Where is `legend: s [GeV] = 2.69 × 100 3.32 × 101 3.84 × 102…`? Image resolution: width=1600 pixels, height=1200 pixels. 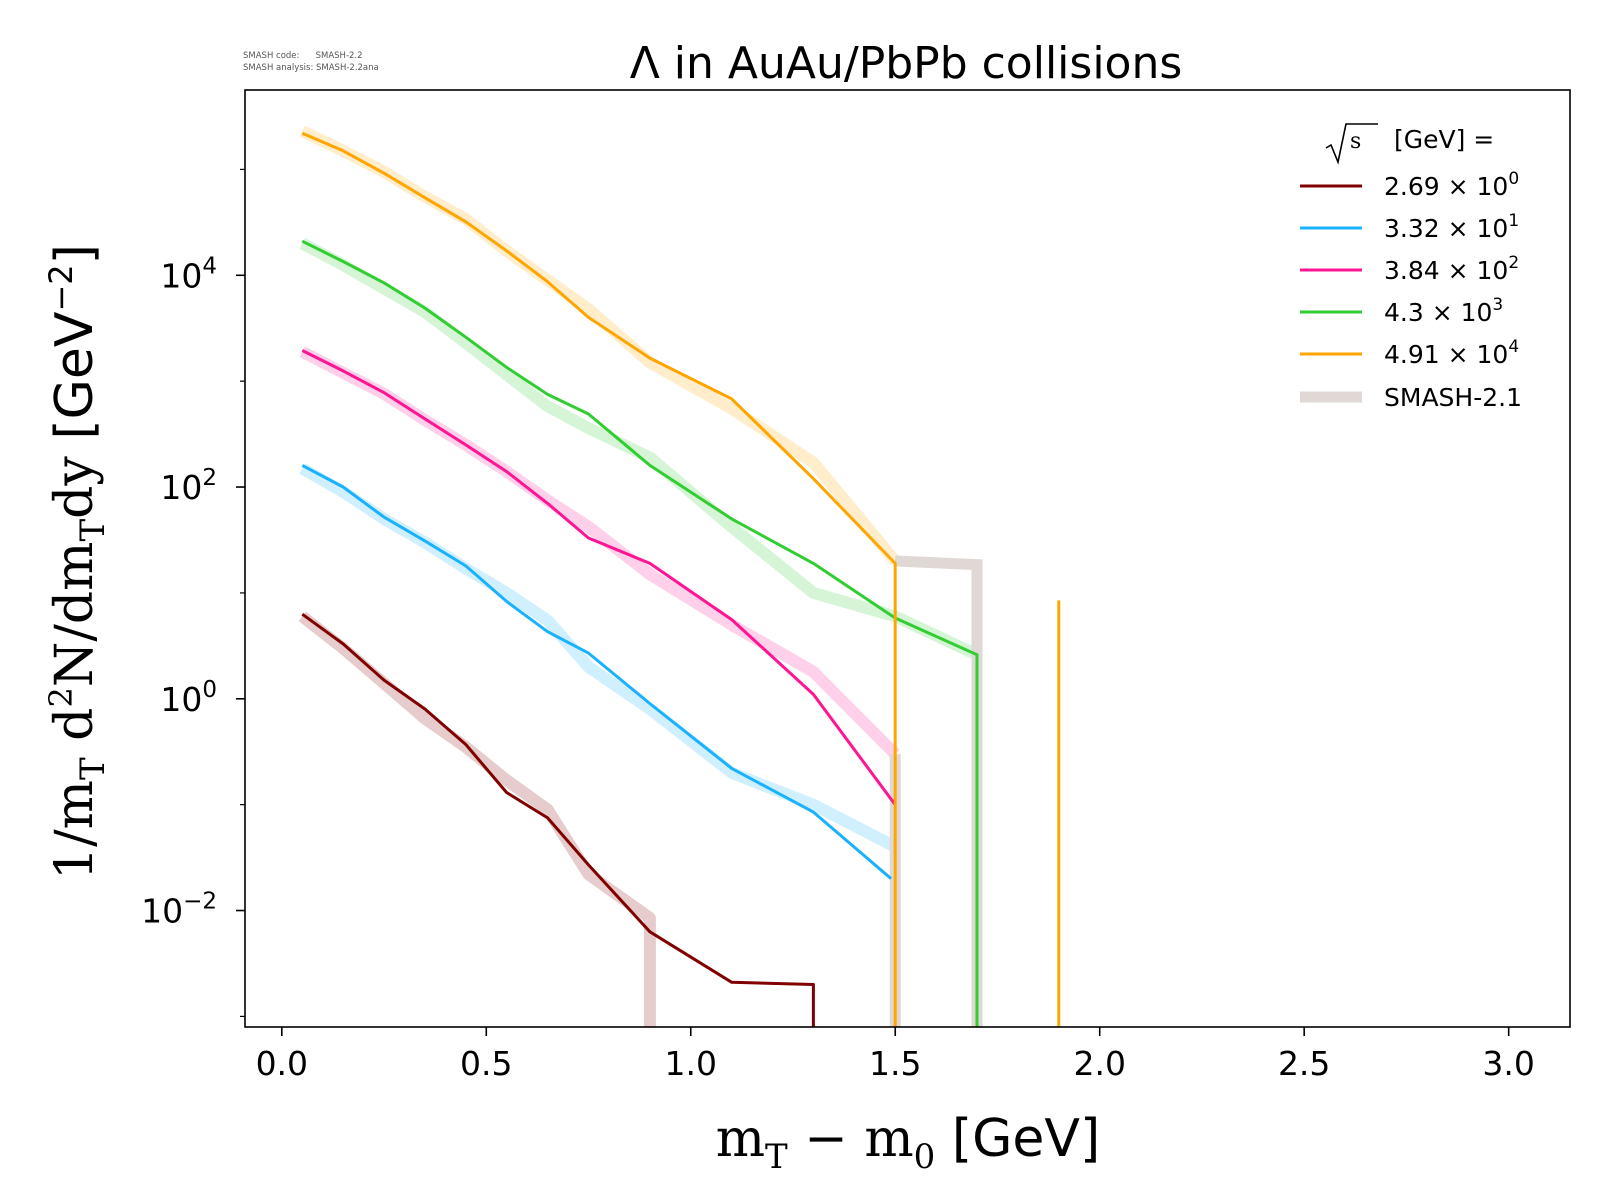
legend: s [GeV] = 2.69 × 100 3.32 × 101 3.84 × 102… is located at coordinates (1411, 267).